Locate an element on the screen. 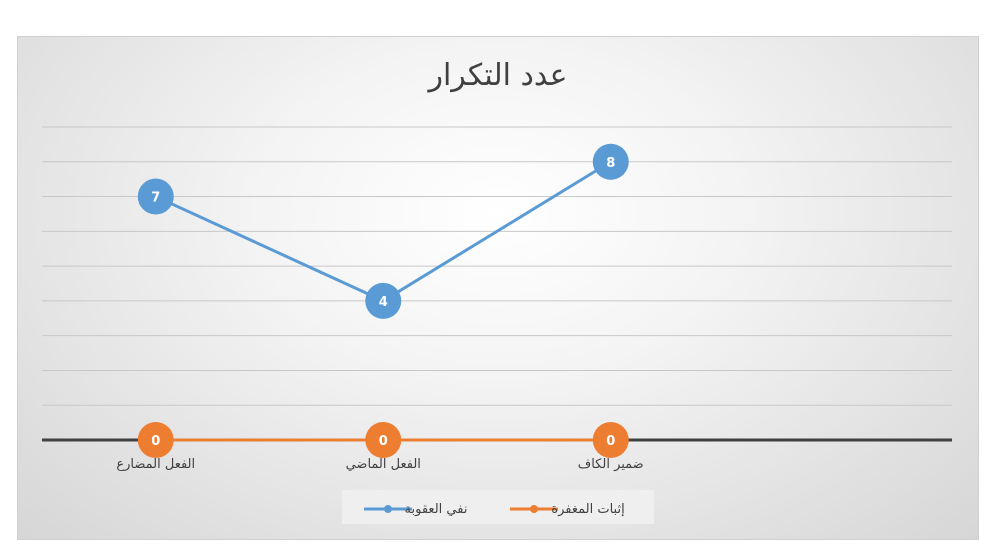  legend-label: نفي العقوبة is located at coordinates (436, 509).